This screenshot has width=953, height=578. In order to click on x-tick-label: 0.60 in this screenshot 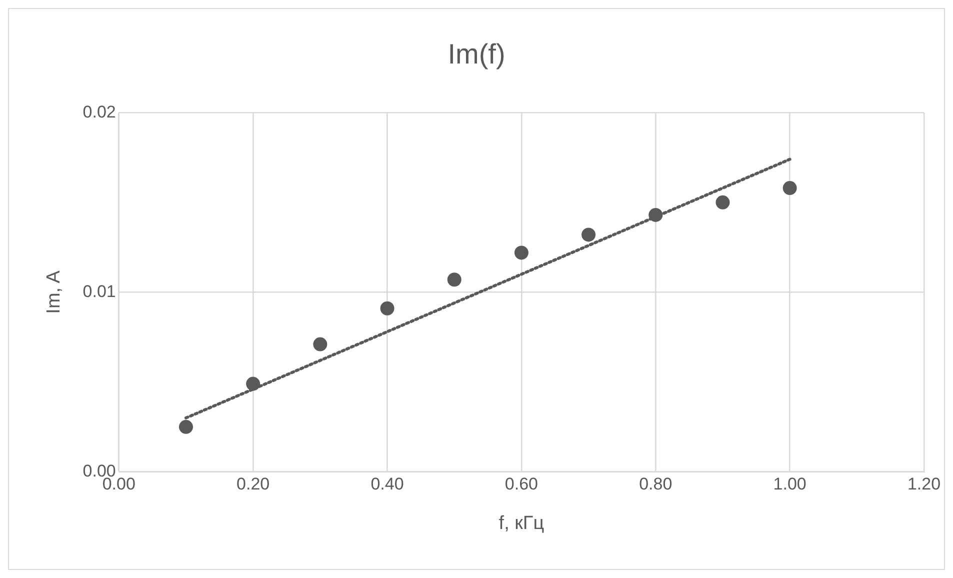, I will do `click(521, 484)`.